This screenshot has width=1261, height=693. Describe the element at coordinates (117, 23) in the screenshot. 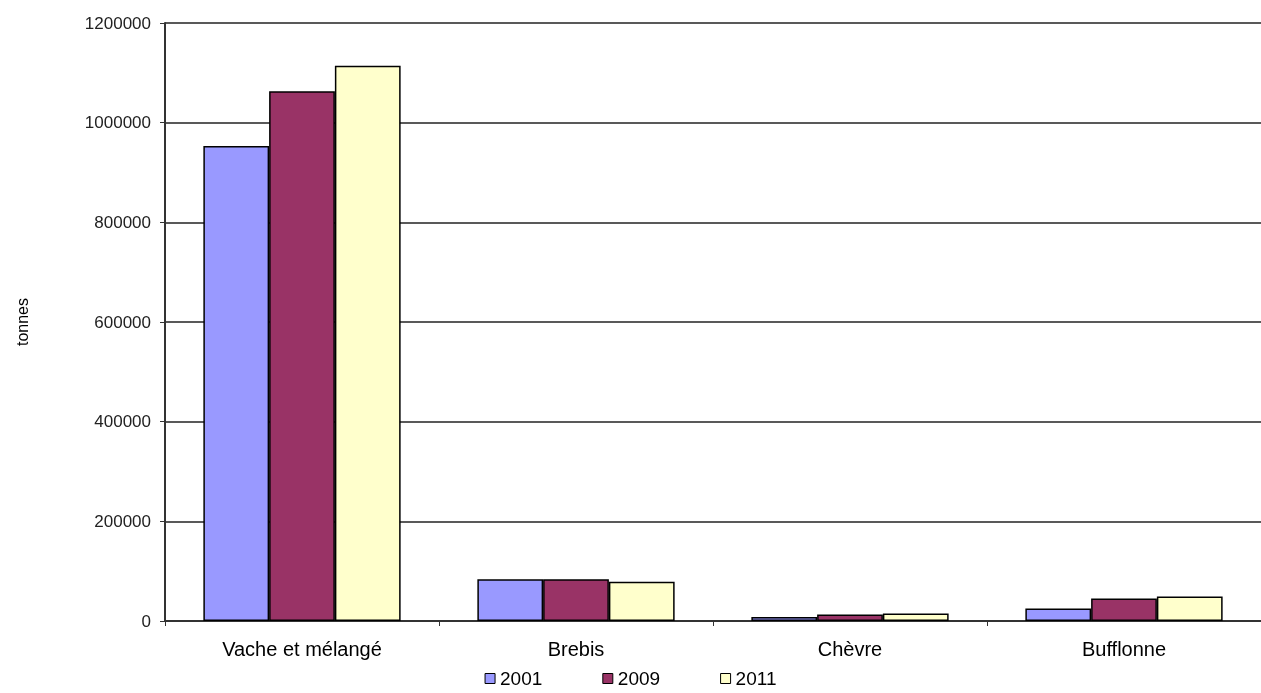

I see `y-tick-label: 1200000` at that location.